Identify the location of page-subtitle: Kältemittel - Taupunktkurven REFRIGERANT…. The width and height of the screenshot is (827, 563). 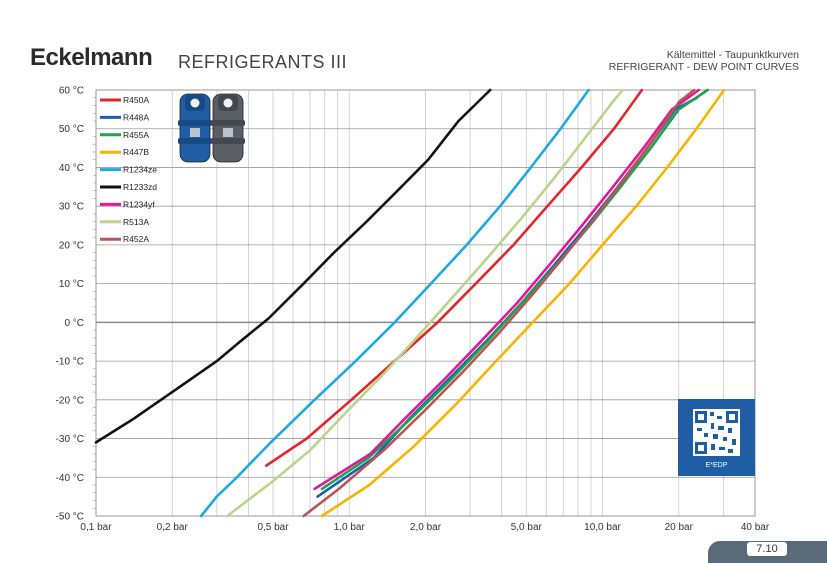
(704, 61).